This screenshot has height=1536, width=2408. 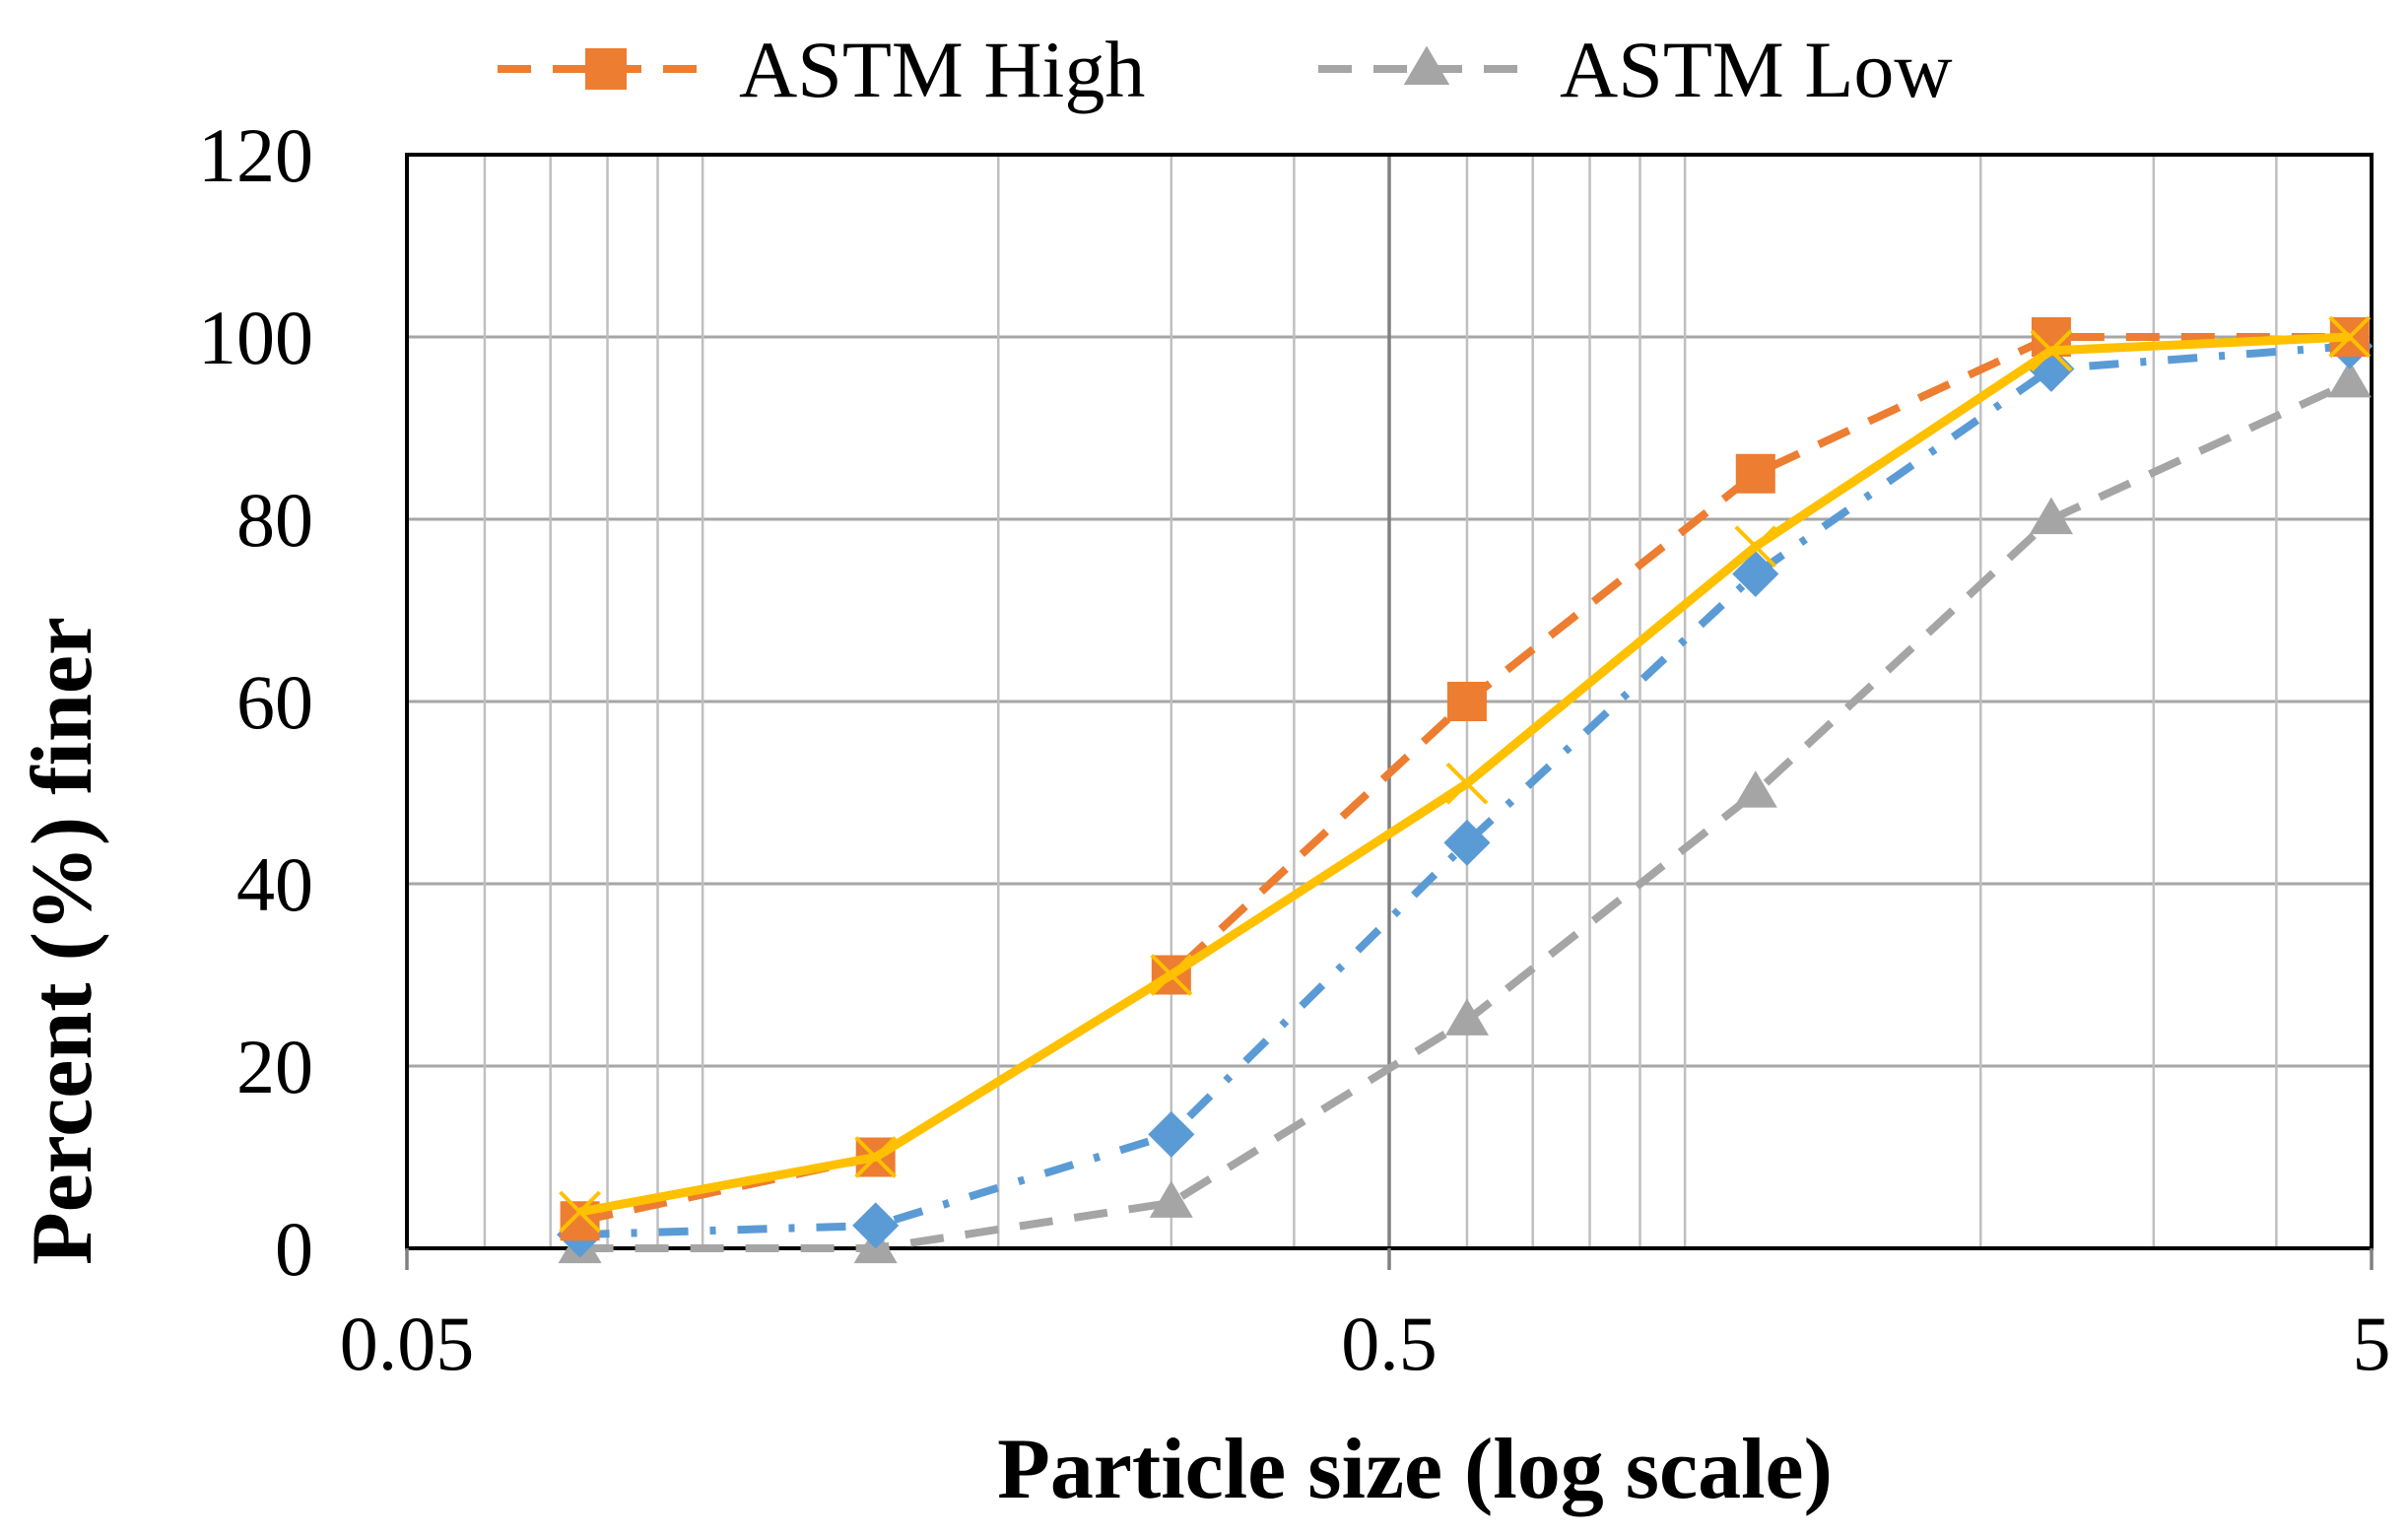 I want to click on x-tick-labels: 0.05 0.5 5, so click(x=1365, y=1343).